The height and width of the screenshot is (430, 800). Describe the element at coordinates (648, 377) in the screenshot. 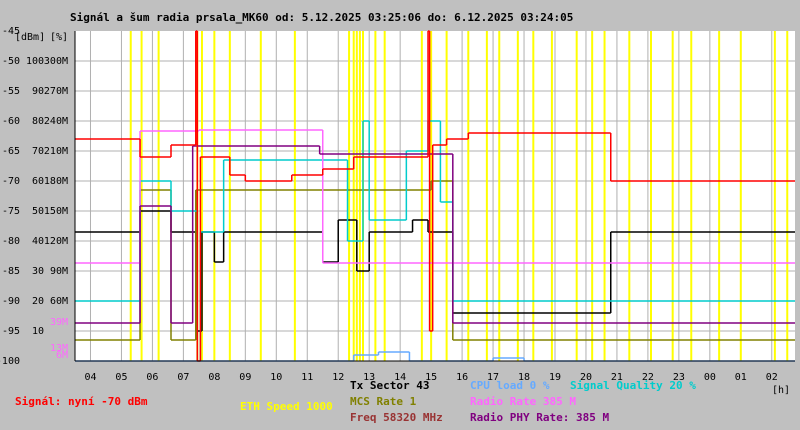

I see `x-tick-label: 22` at that location.